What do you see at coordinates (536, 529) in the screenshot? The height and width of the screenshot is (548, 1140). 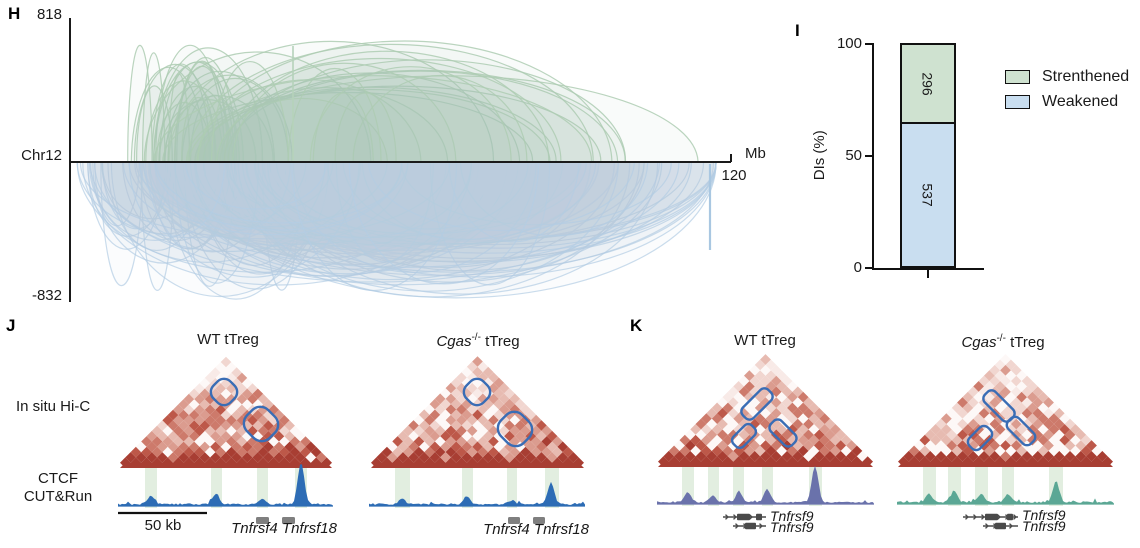 I see `j-ko-genes-label: Tnfrsf4 Tnfrsf18` at bounding box center [536, 529].